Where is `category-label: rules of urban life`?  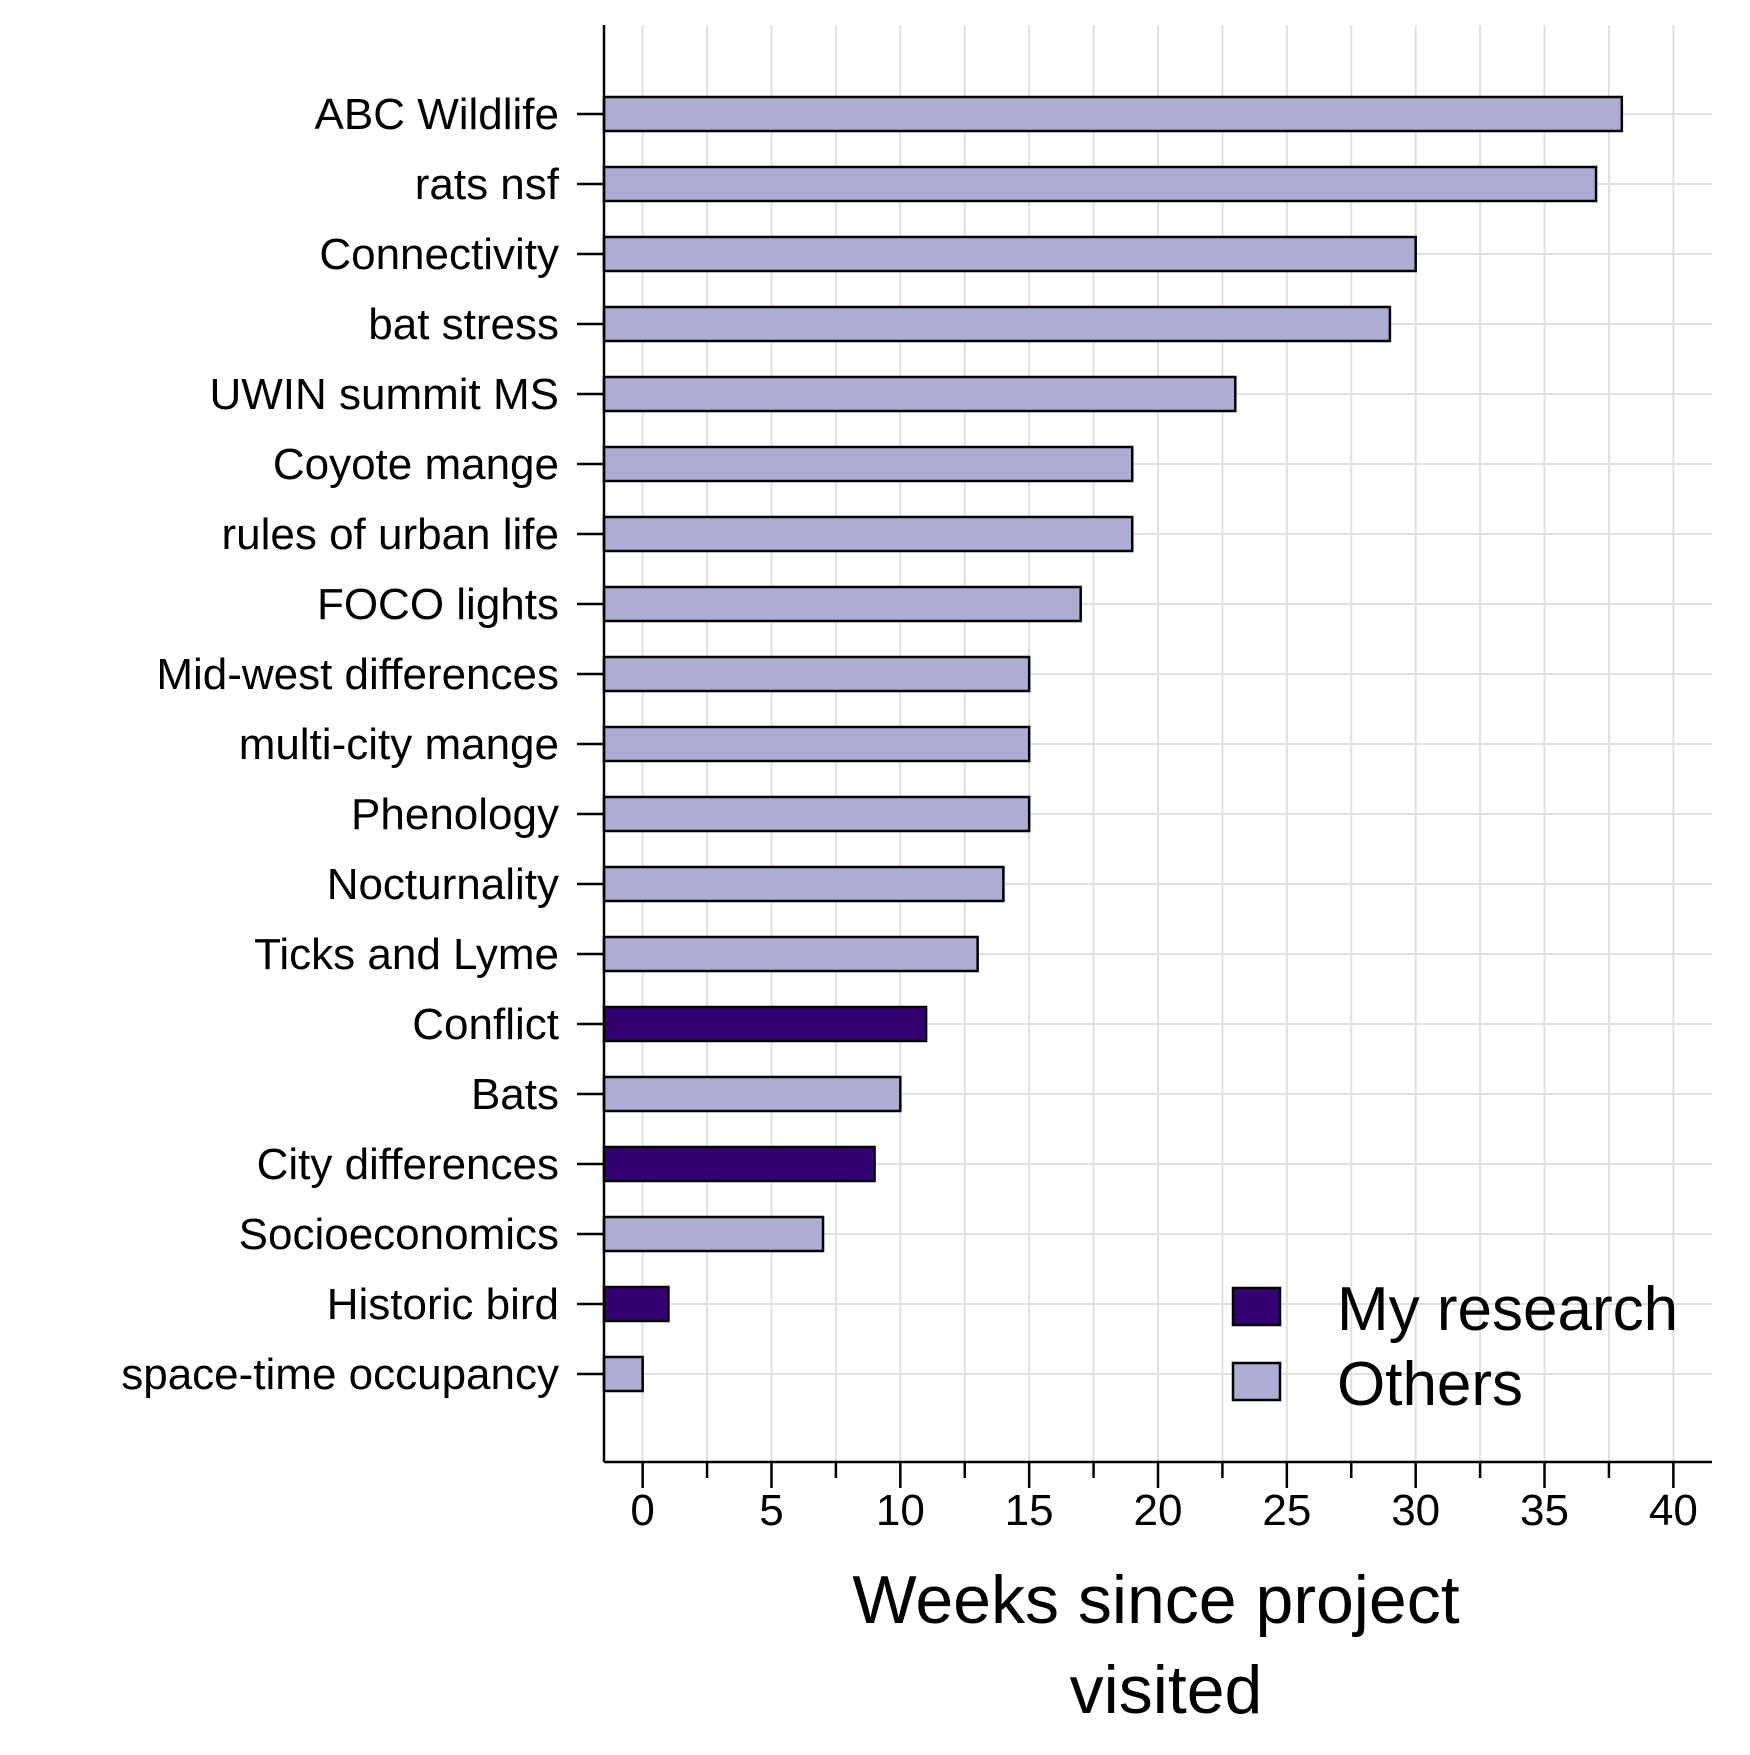
category-label: rules of urban life is located at coordinates (390, 534).